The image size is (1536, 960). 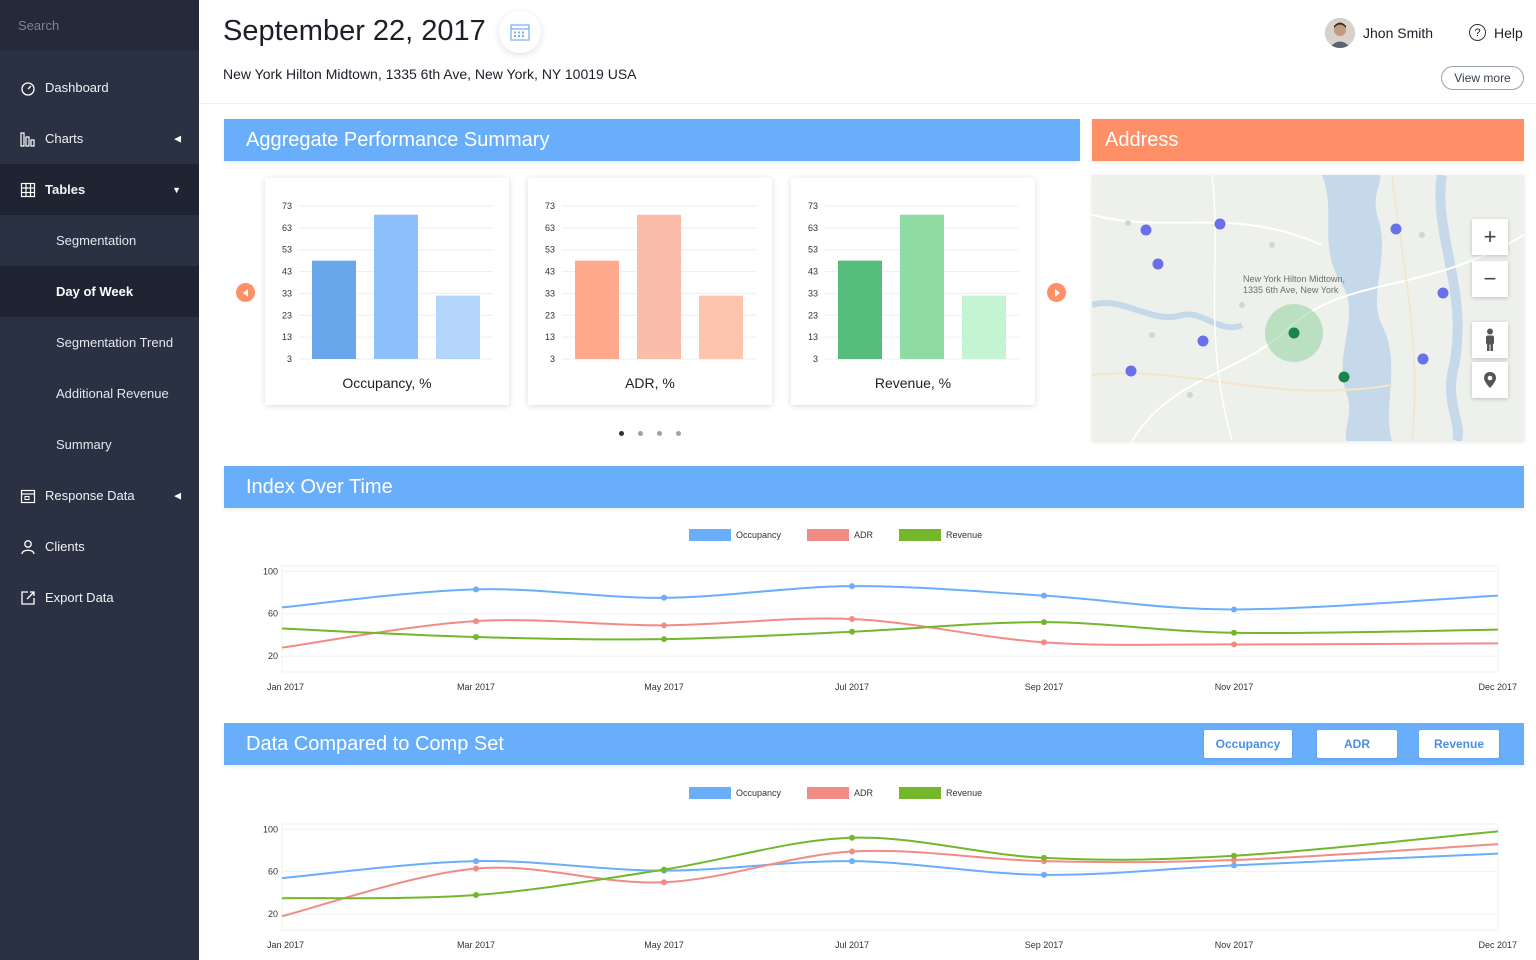 I want to click on card-title: Occupancy, %, so click(x=387, y=383).